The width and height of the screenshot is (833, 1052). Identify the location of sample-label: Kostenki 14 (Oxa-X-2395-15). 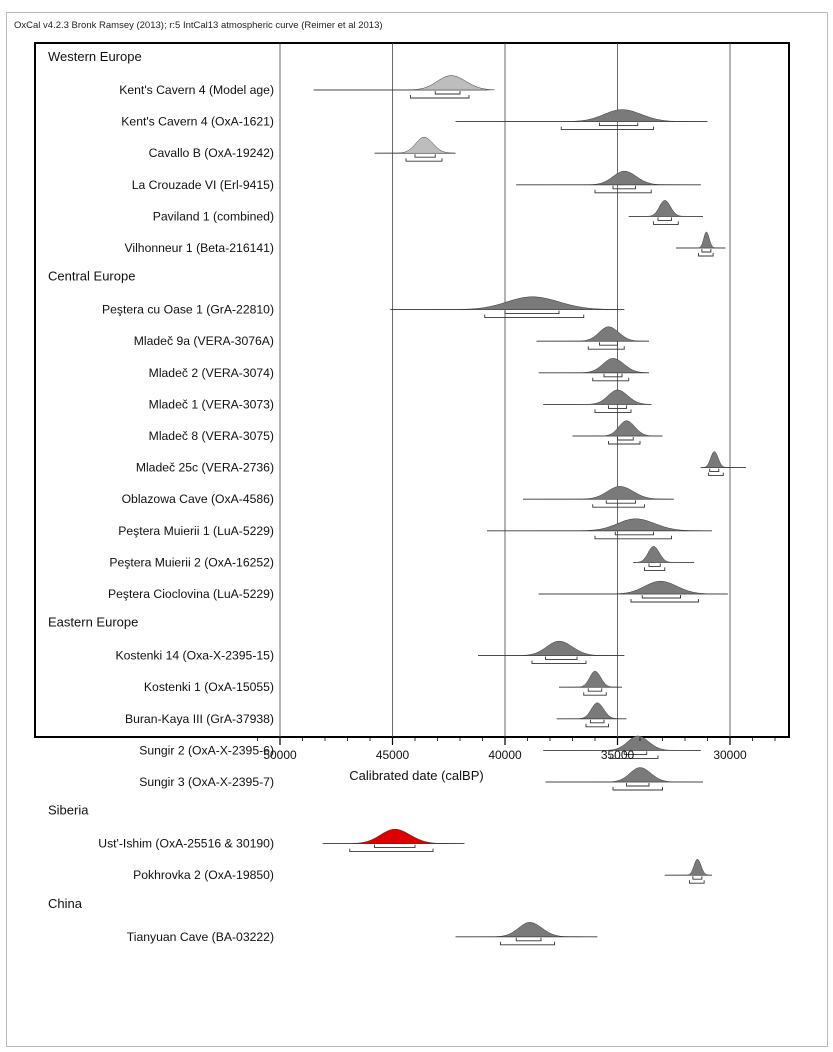
(194, 656).